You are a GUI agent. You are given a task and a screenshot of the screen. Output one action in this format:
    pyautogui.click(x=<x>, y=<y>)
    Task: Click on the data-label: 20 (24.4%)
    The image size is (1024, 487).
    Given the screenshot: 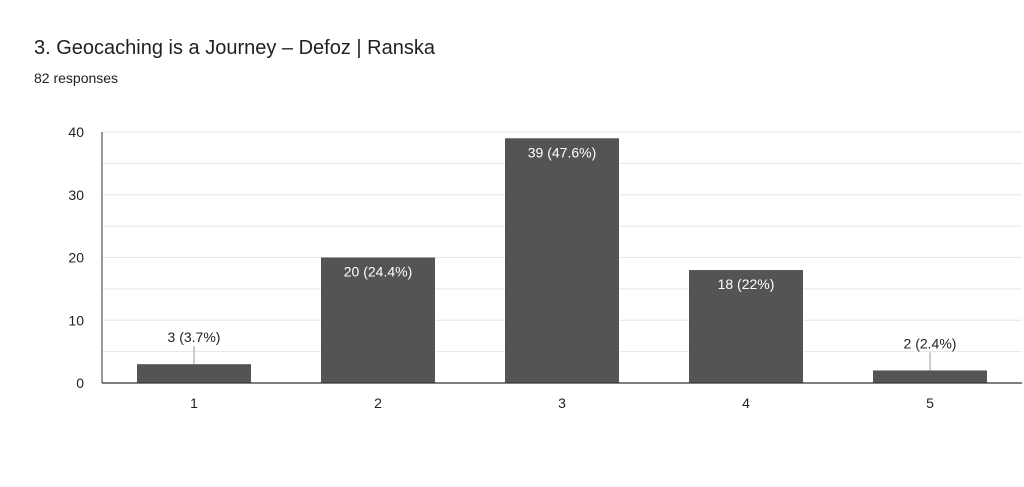 What is the action you would take?
    pyautogui.click(x=378, y=272)
    